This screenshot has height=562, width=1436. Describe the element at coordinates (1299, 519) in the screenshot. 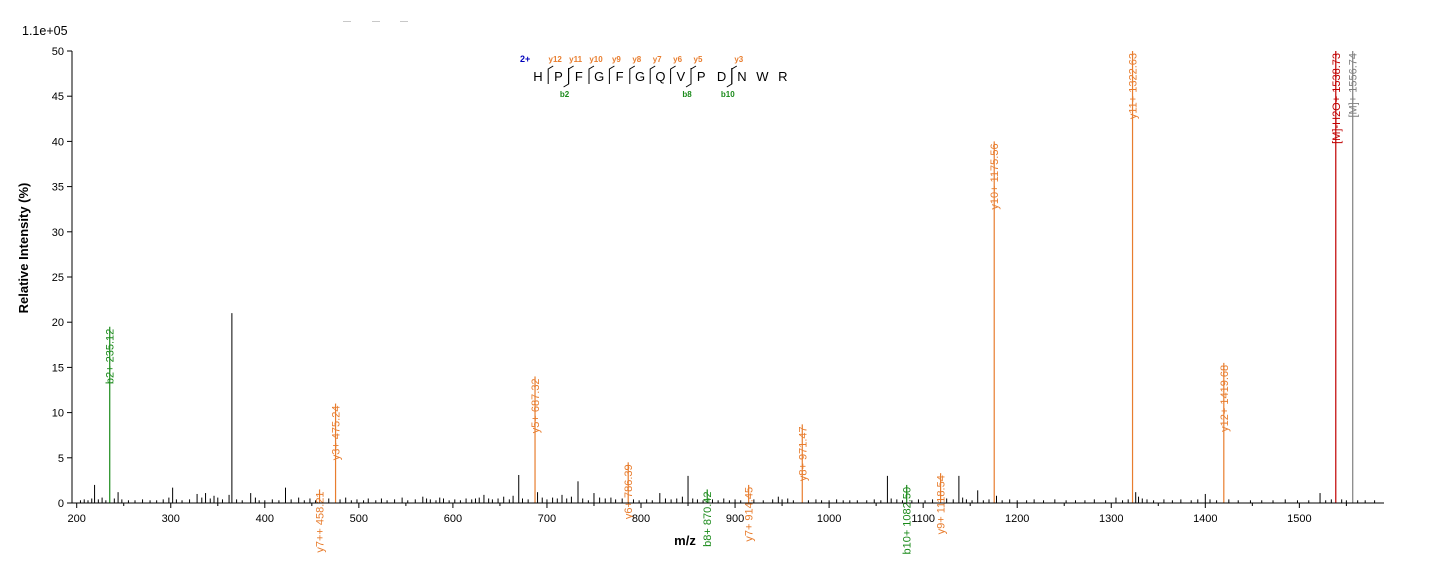

I see `x-tick-label: 1500` at that location.